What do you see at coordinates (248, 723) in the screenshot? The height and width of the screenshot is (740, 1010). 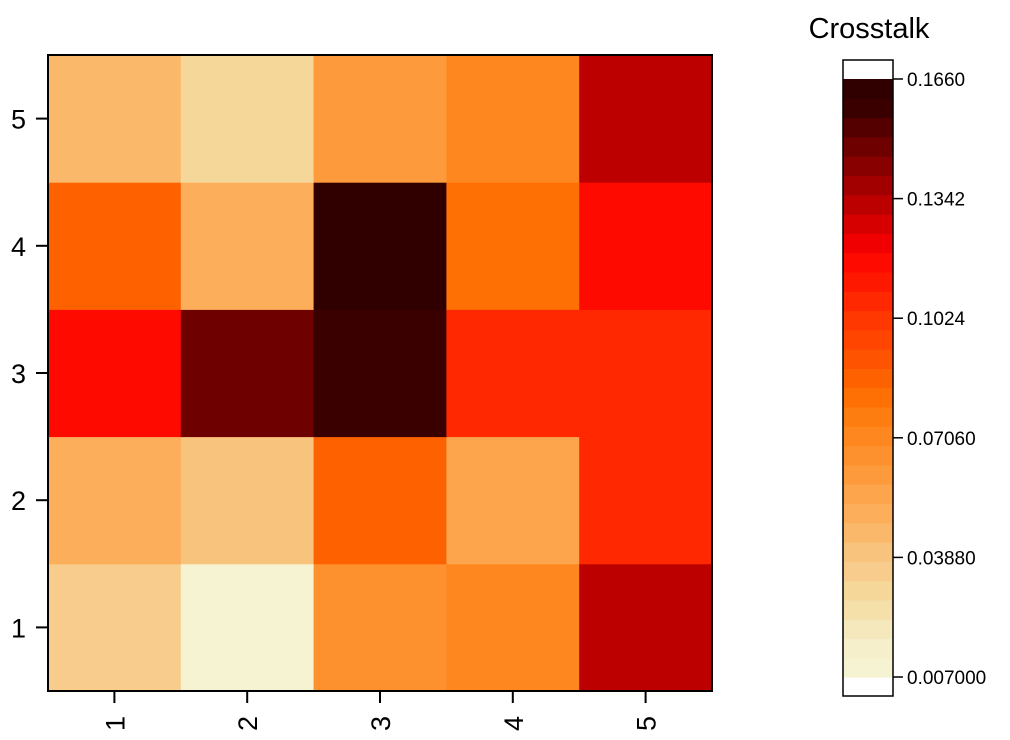 I see `x-tick-label: 2` at bounding box center [248, 723].